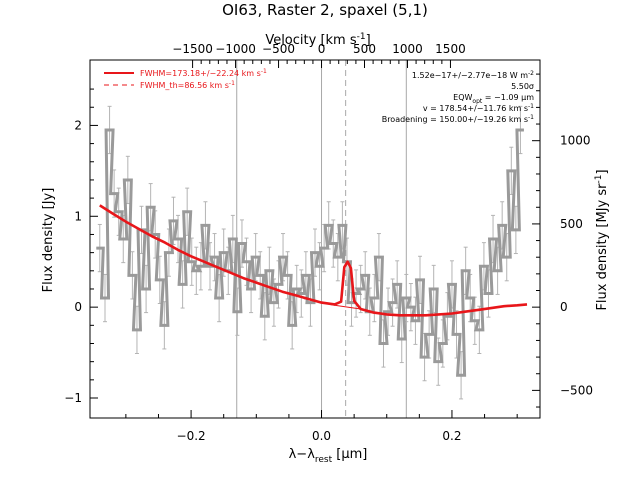 Image resolution: width=640 pixels, height=480 pixels. I want to click on top-tick-label: 500, so click(364, 49).